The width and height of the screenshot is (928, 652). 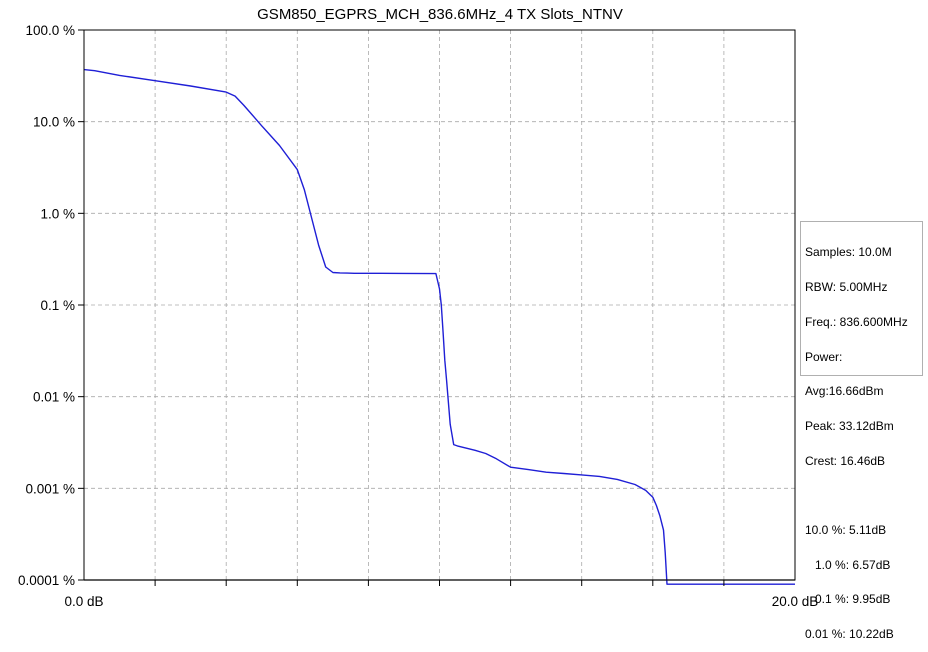 I want to click on avg-power-text: Avg:16.66dBm, so click(x=844, y=391).